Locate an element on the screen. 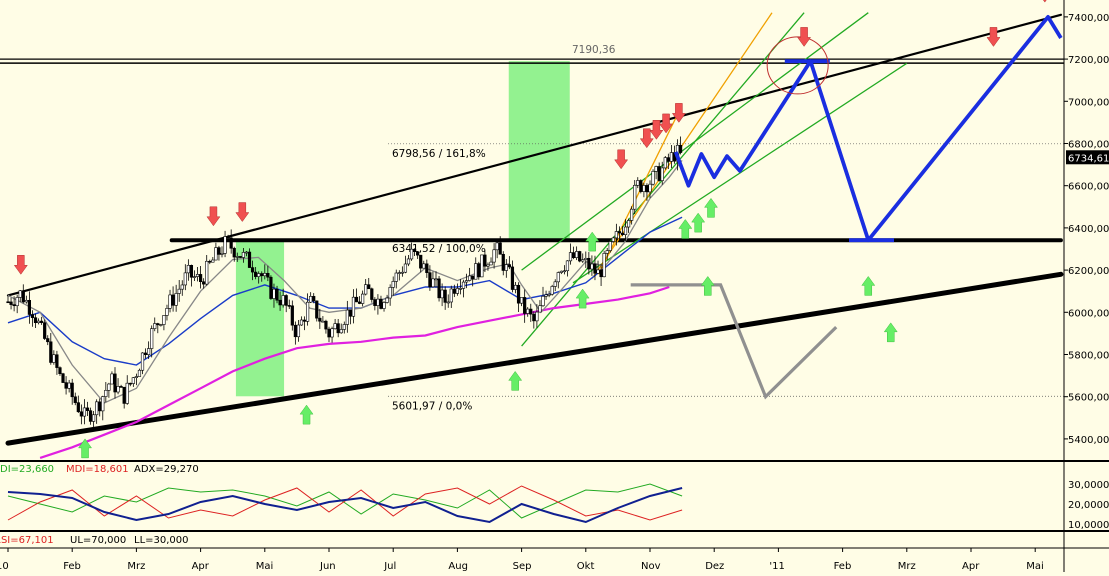  price-tick-label: 7200,00 is located at coordinates (1088, 60).